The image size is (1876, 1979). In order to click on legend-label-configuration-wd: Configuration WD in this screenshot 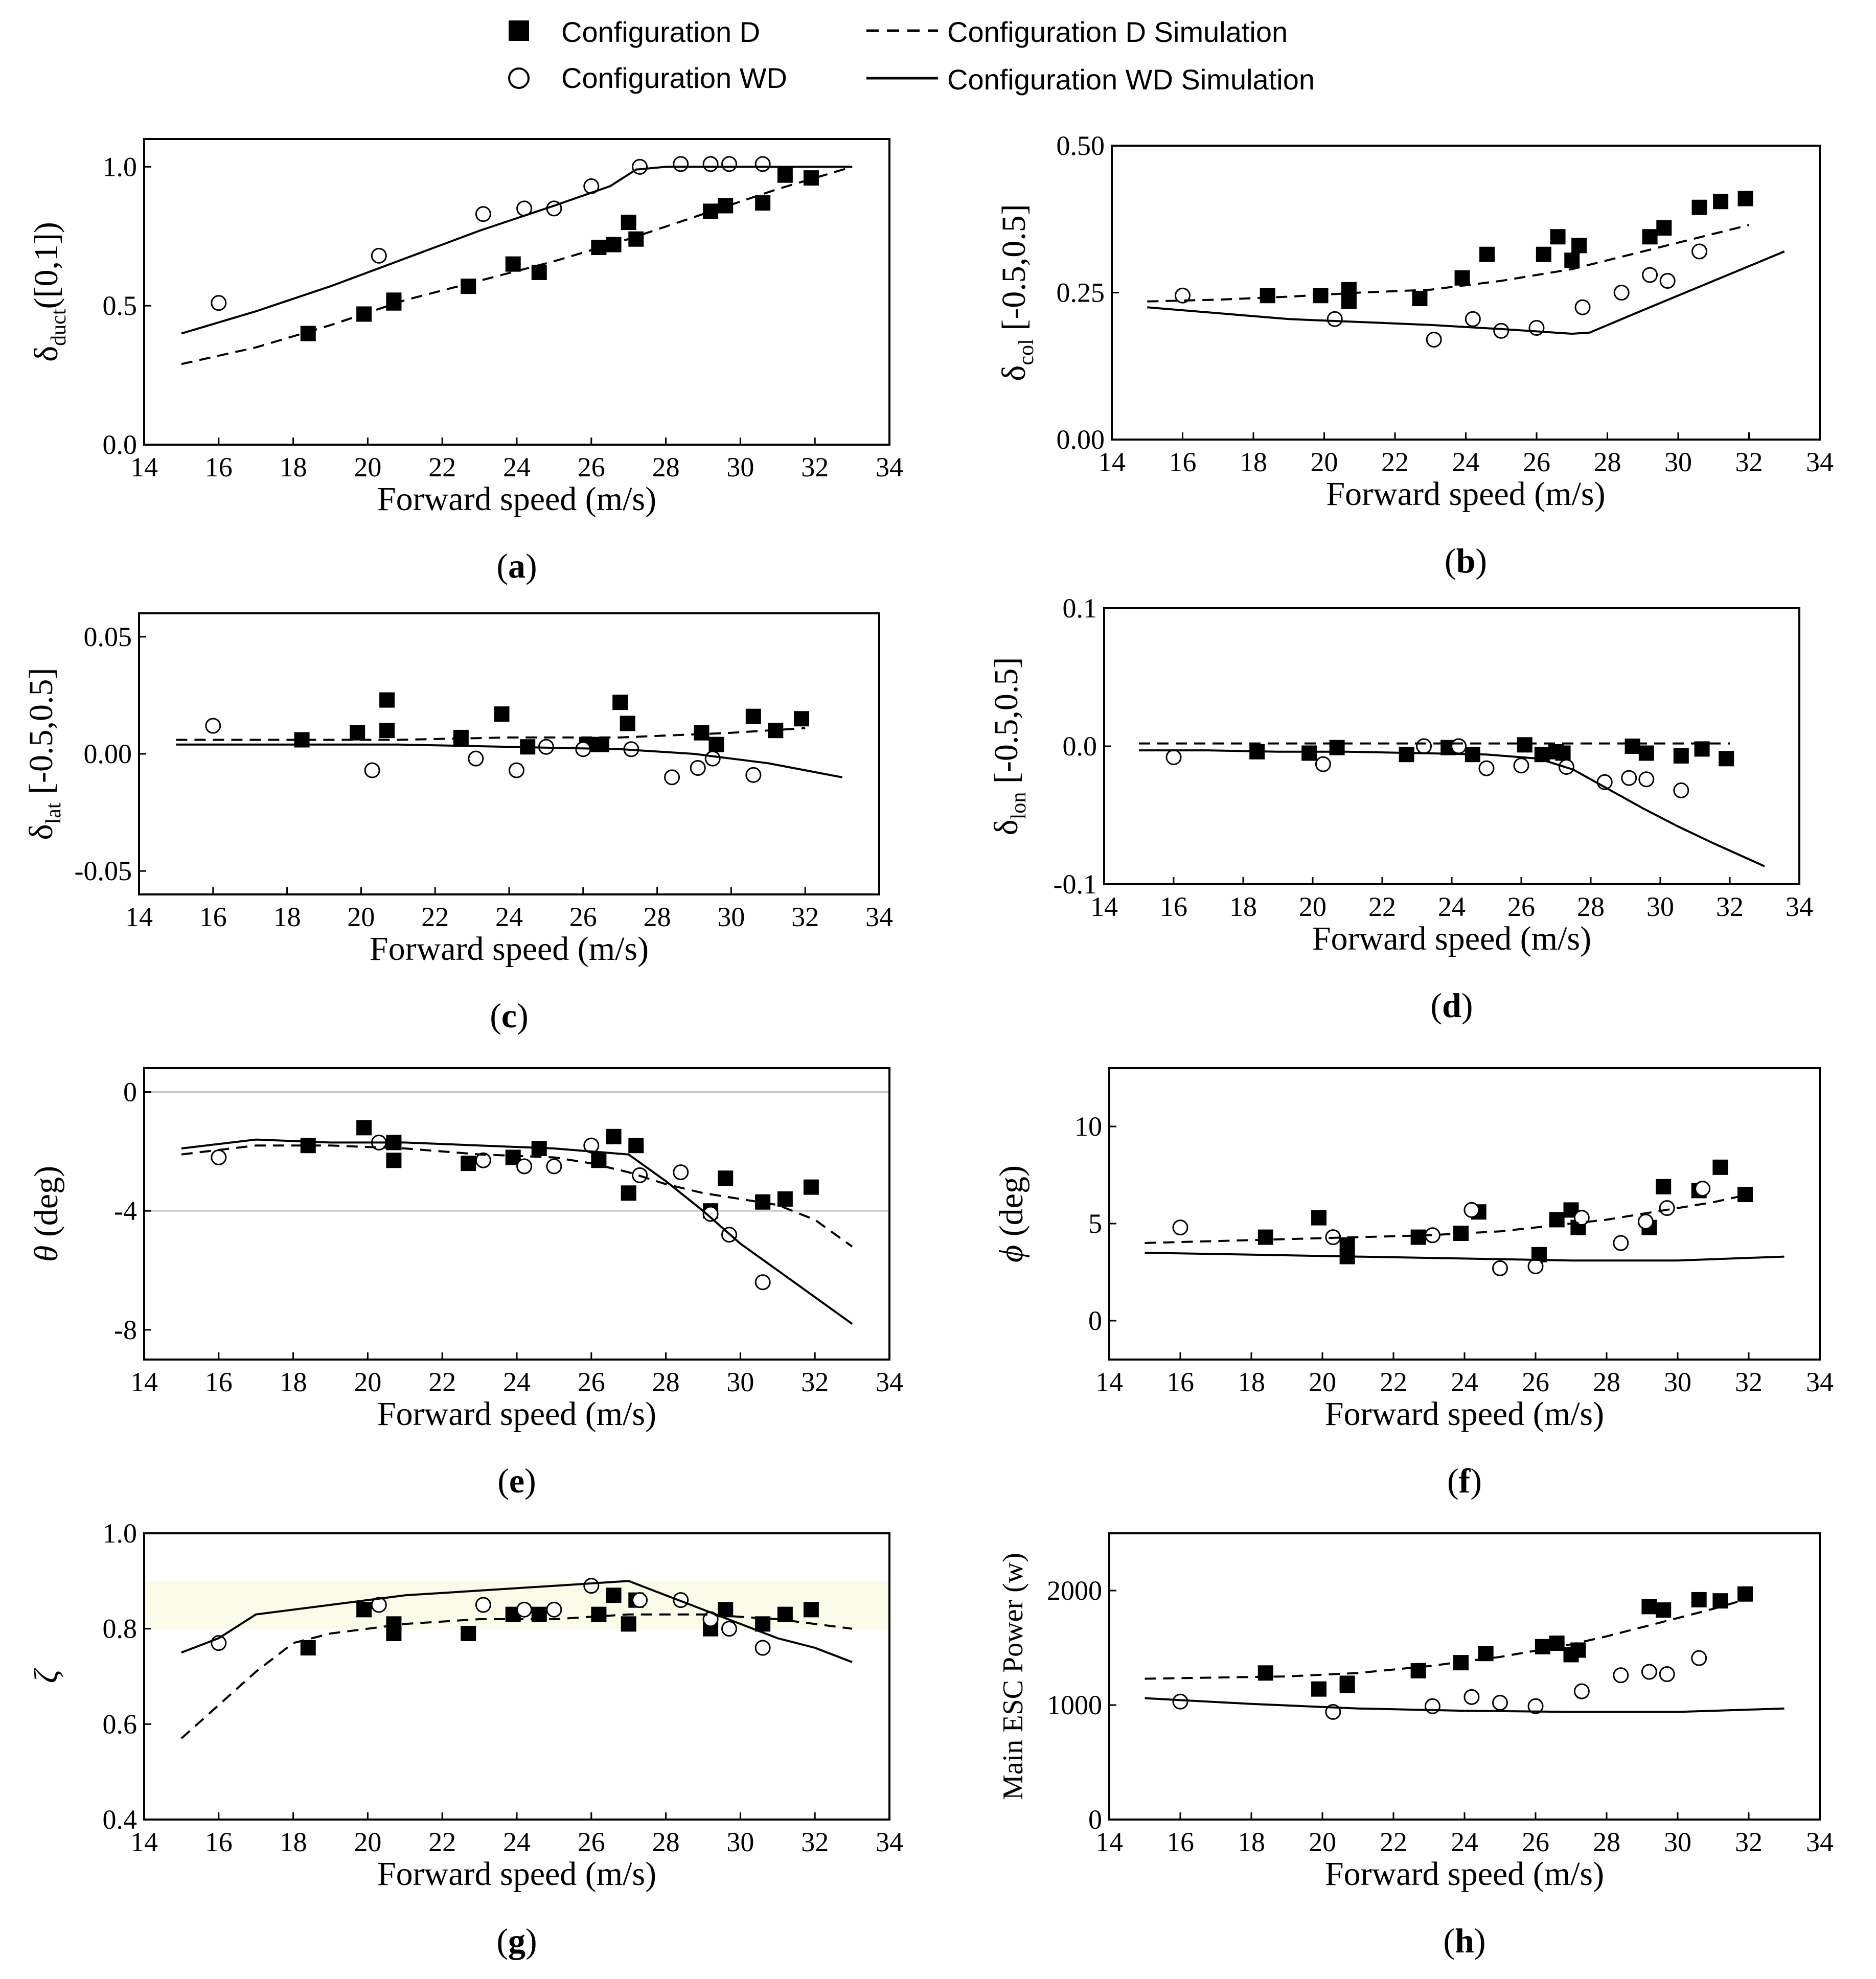, I will do `click(674, 78)`.